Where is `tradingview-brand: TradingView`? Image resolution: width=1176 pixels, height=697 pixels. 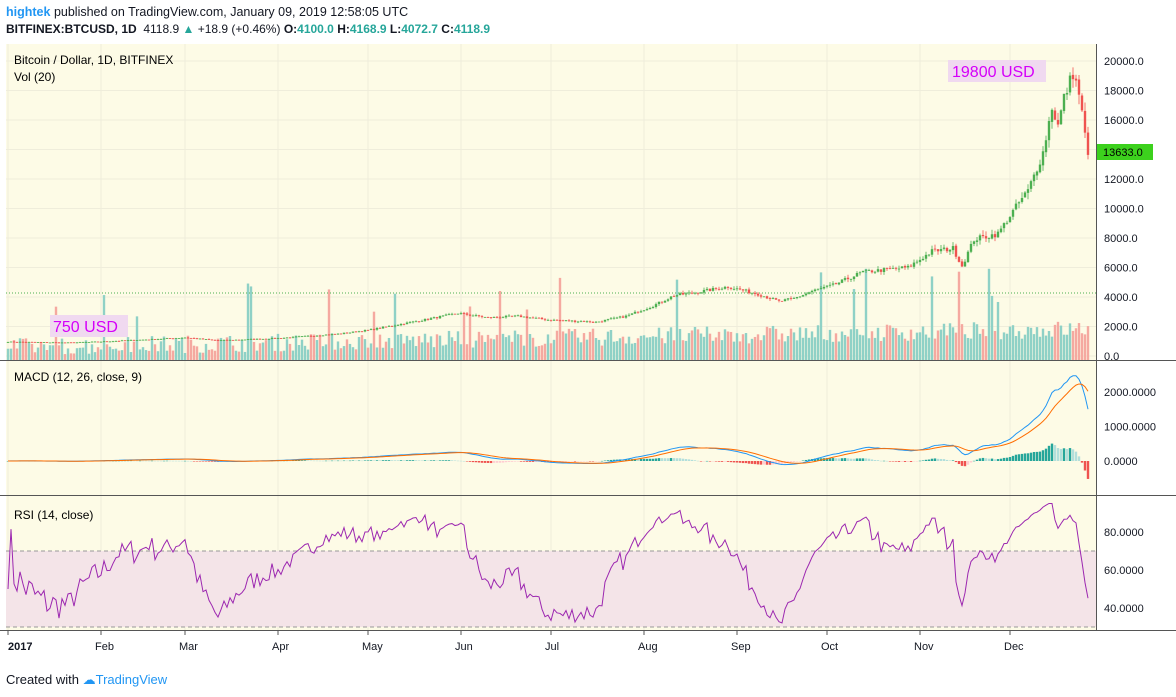 tradingview-brand: TradingView is located at coordinates (131, 679).